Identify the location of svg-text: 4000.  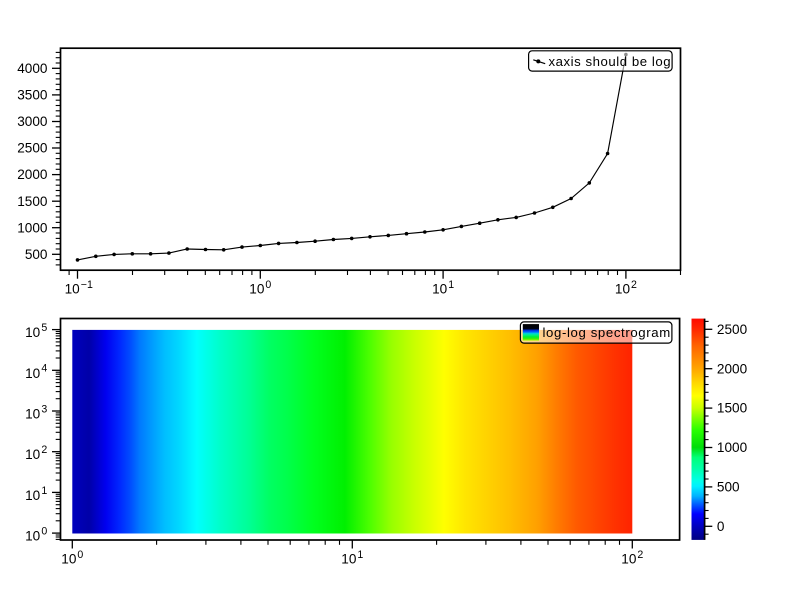
(32, 68).